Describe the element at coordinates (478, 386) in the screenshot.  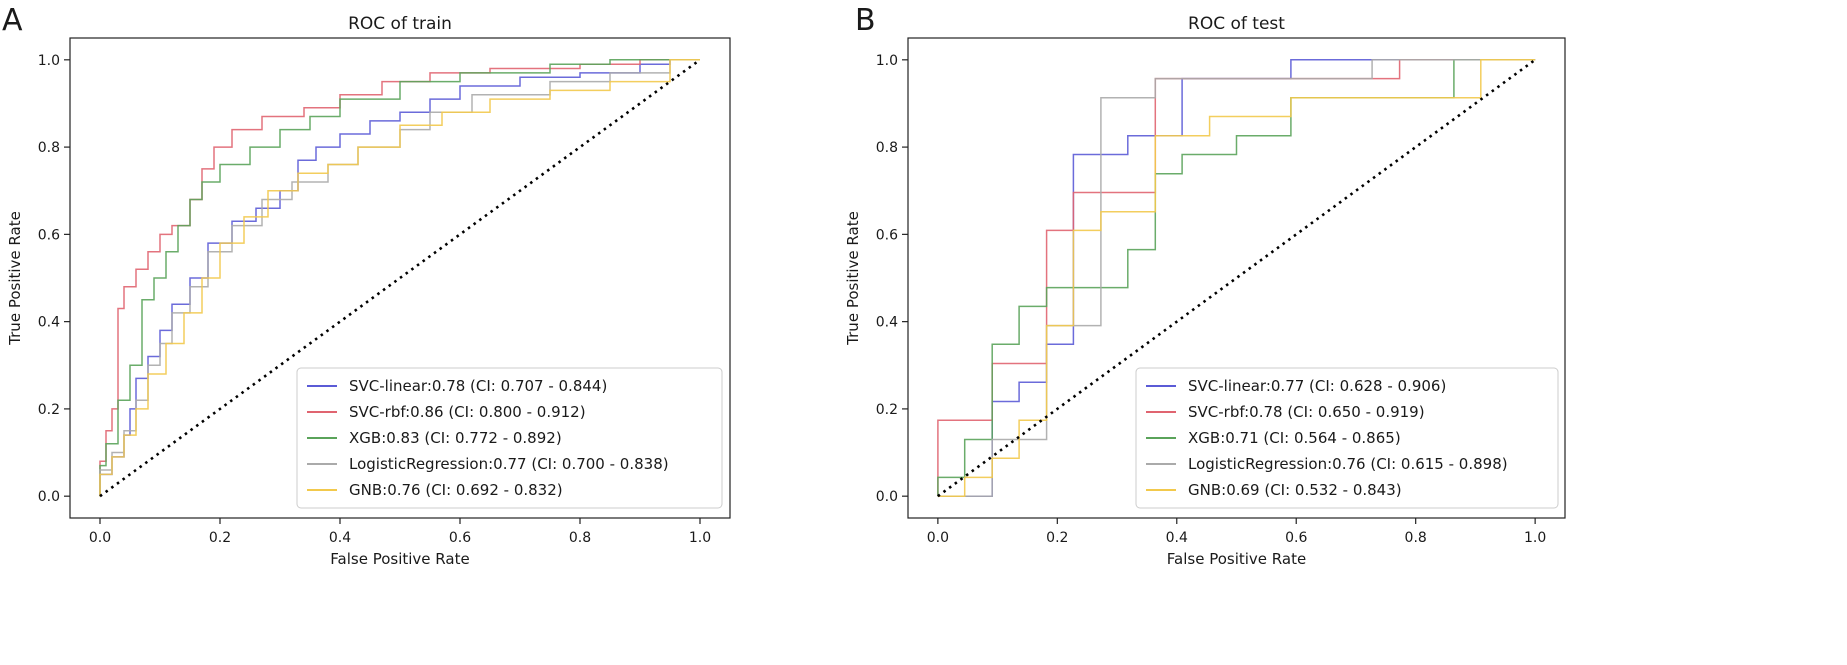
I see `legend-label: SVC-linear:0.78 (CI: 0.707 - 0.844)` at that location.